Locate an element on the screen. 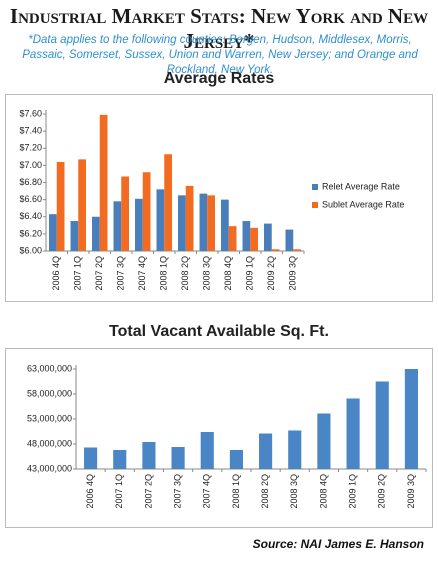  chart-title: Average Rates is located at coordinates (219, 78).